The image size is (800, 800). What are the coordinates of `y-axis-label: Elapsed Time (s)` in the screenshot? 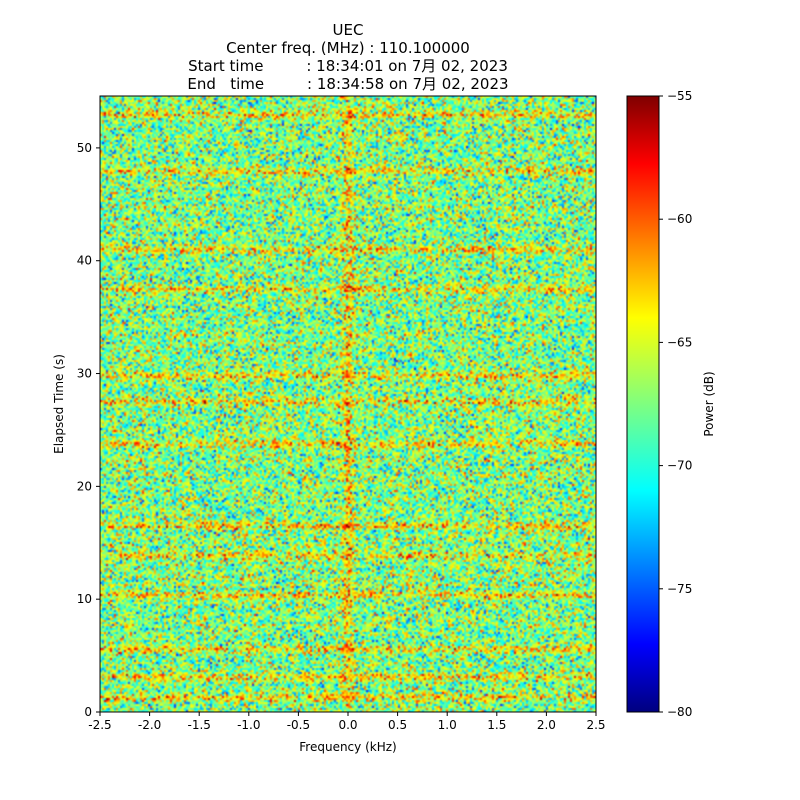 It's located at (59, 404).